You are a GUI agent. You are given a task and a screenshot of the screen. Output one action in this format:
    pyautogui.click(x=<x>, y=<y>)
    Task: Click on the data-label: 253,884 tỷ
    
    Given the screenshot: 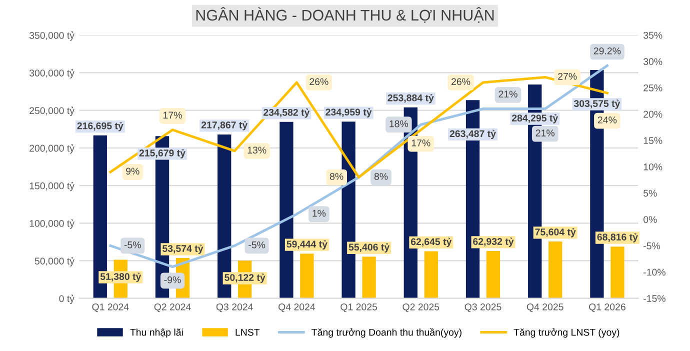 What is the action you would take?
    pyautogui.click(x=411, y=99)
    